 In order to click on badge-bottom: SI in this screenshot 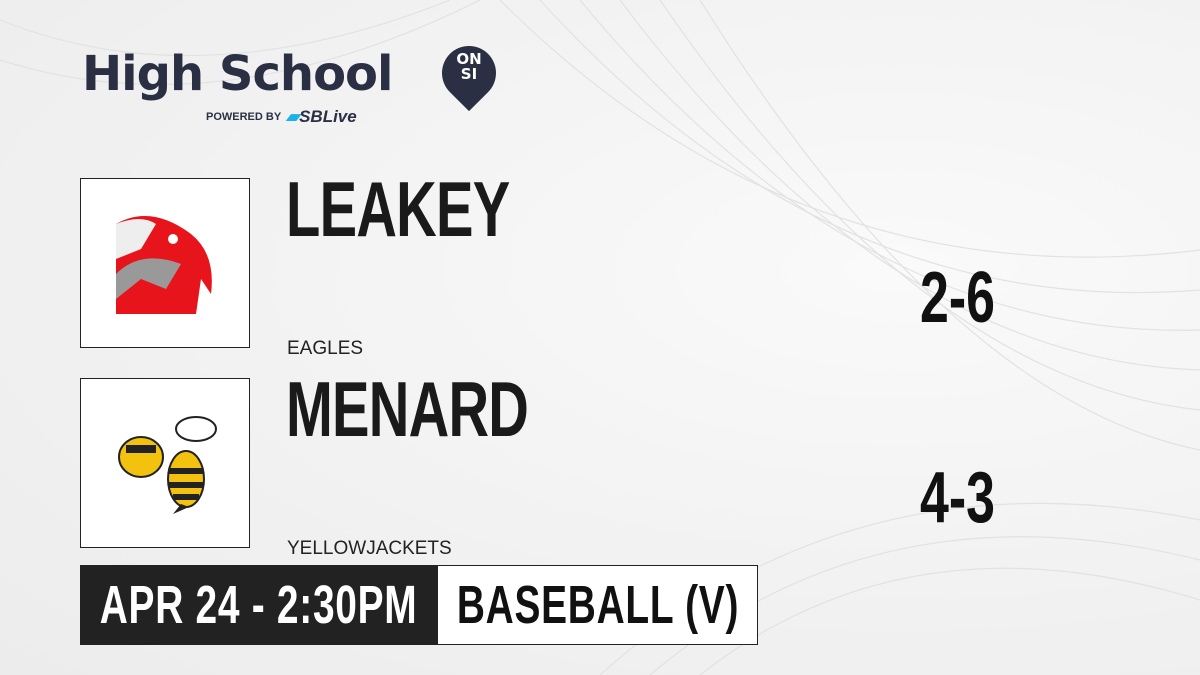, I will do `click(469, 74)`.